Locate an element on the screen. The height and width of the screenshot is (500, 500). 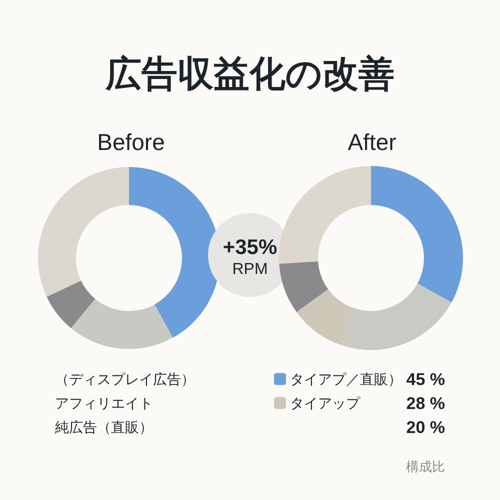
text: 20 % is located at coordinates (425, 427).